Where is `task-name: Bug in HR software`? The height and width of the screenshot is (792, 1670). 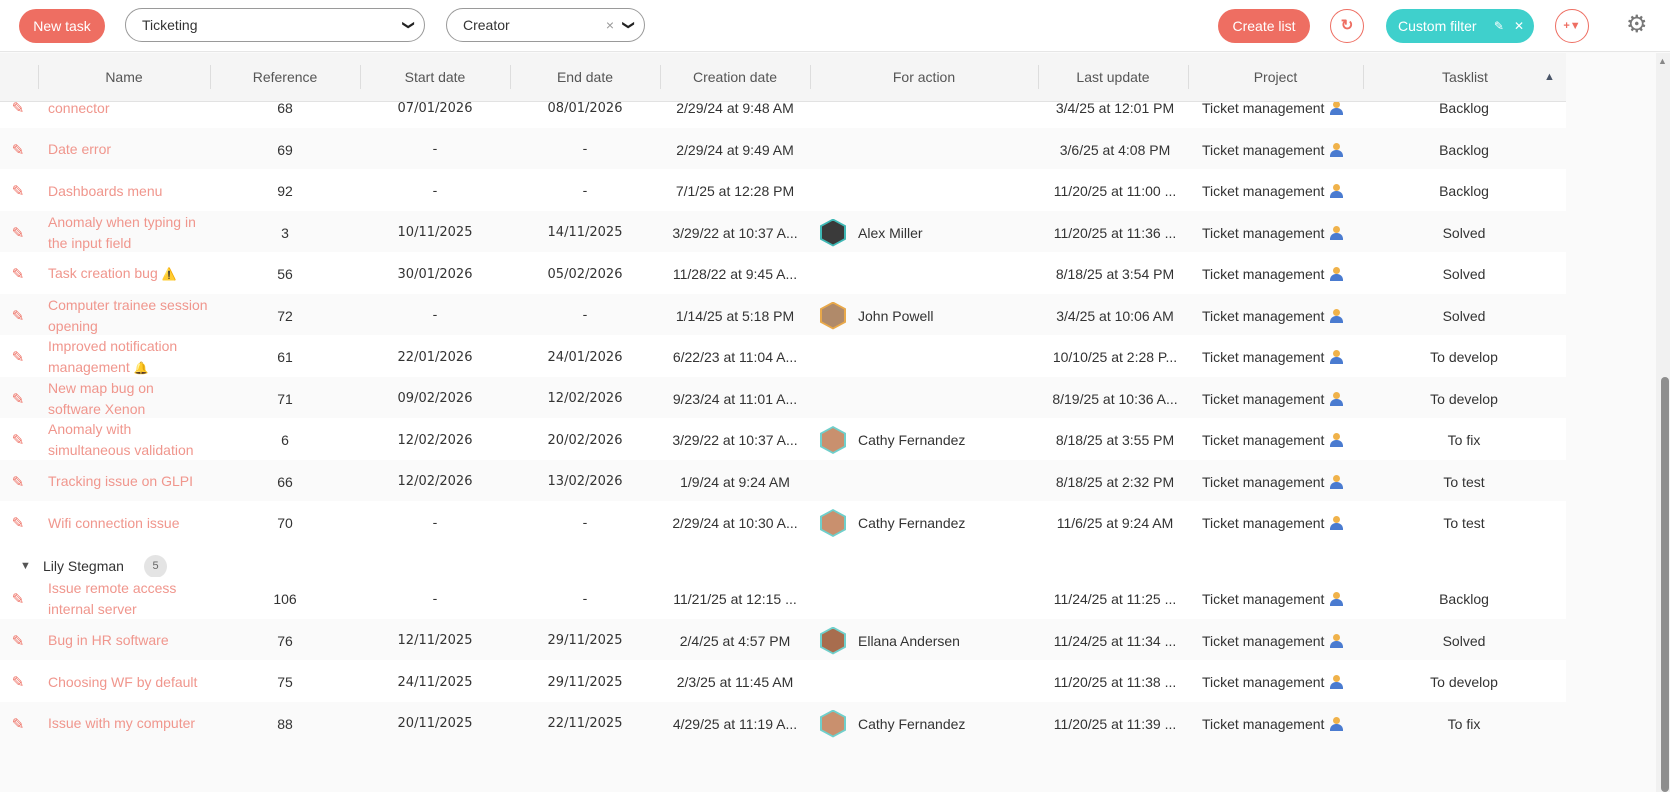 task-name: Bug in HR software is located at coordinates (108, 640).